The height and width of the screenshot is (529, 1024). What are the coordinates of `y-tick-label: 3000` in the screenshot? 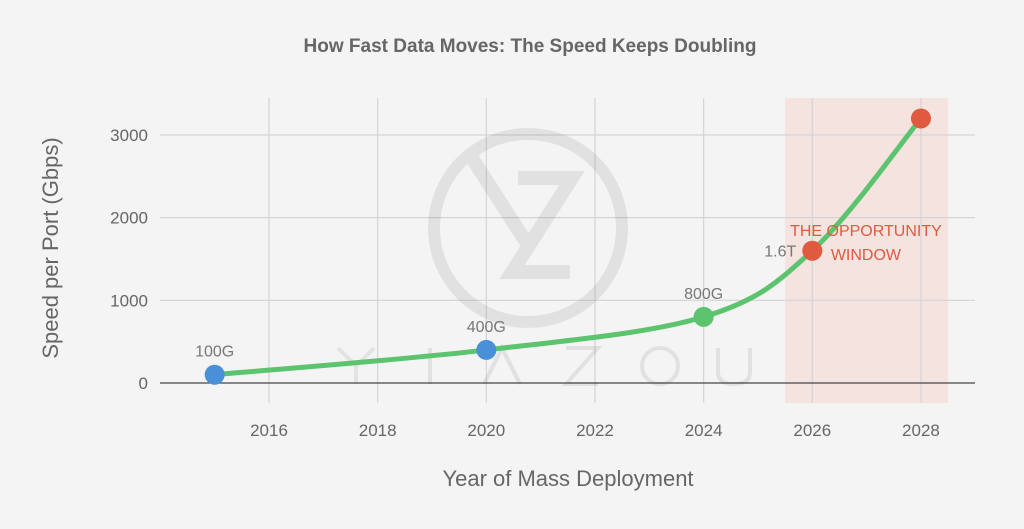 It's located at (129, 135).